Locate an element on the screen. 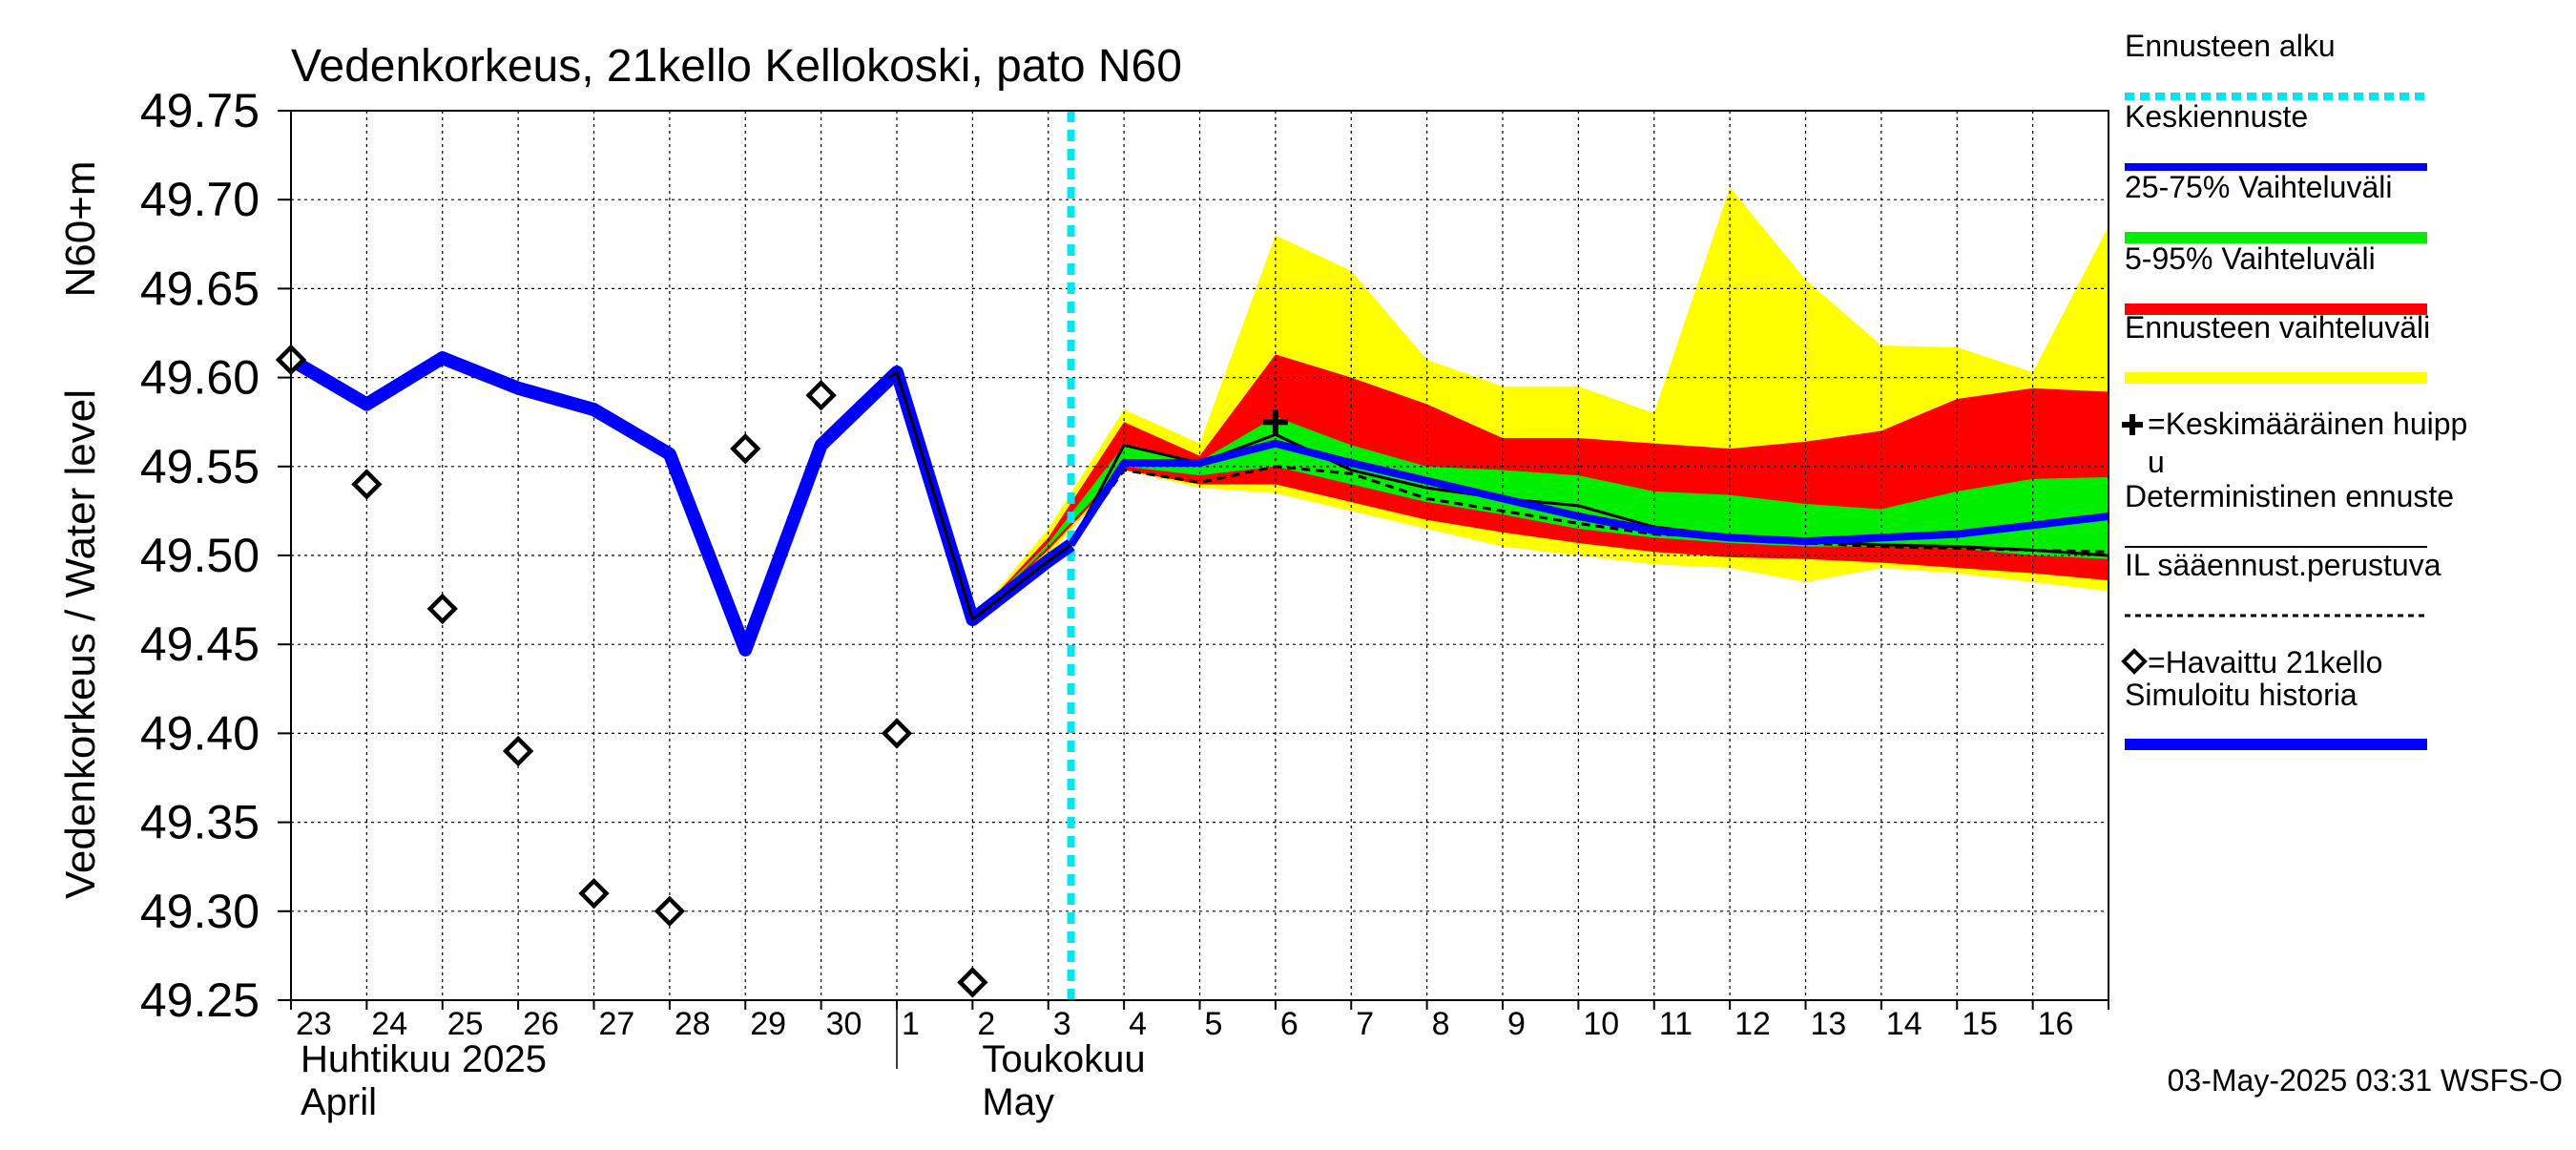  y-tick-label: 49.65 is located at coordinates (200, 288).